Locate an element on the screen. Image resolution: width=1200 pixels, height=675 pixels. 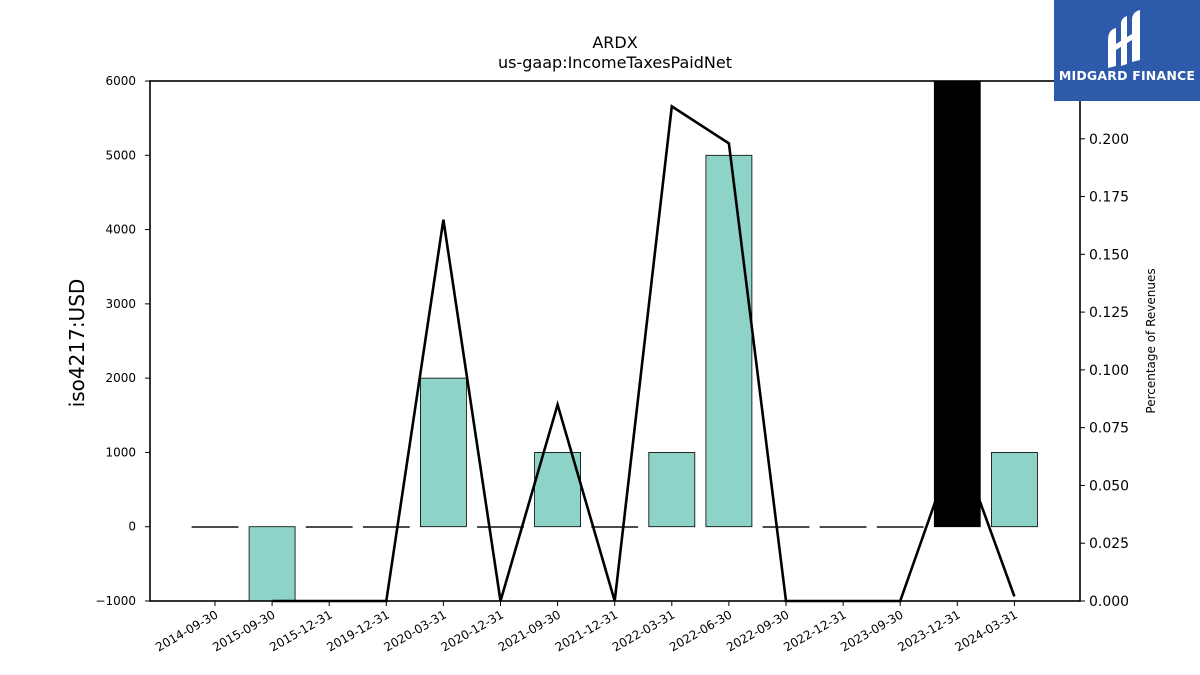
x-tick-label: 2022-06-30 is located at coordinates (700, 630).